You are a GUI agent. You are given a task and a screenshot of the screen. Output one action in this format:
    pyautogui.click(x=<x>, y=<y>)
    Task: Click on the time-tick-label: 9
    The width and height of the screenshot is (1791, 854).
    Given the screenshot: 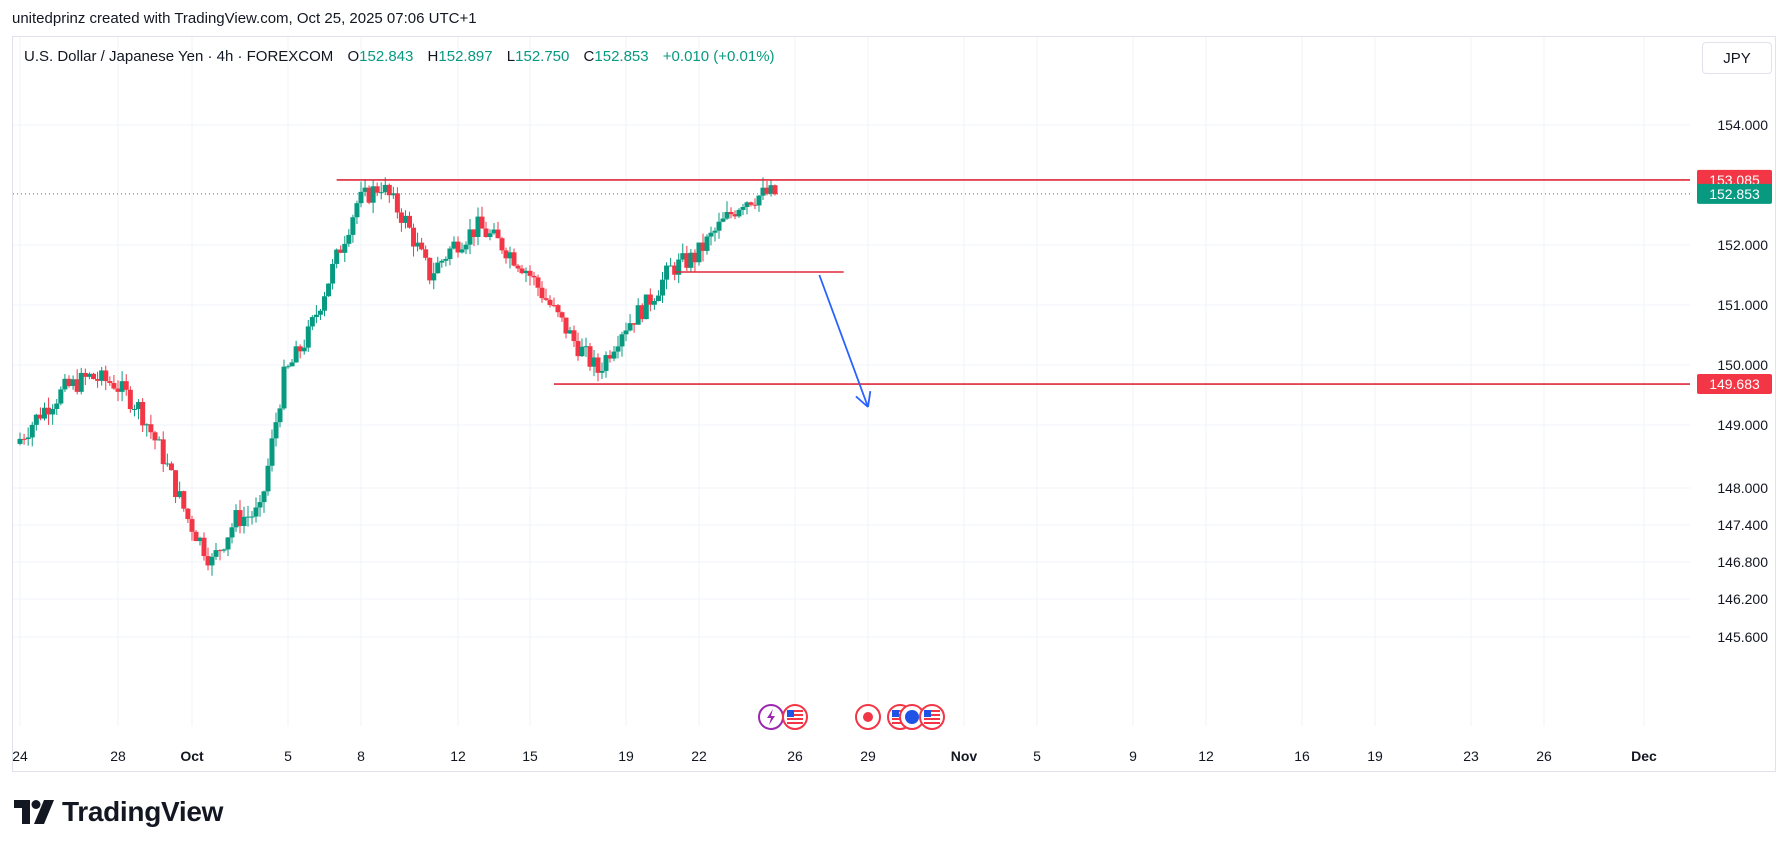 What is the action you would take?
    pyautogui.click(x=1133, y=756)
    